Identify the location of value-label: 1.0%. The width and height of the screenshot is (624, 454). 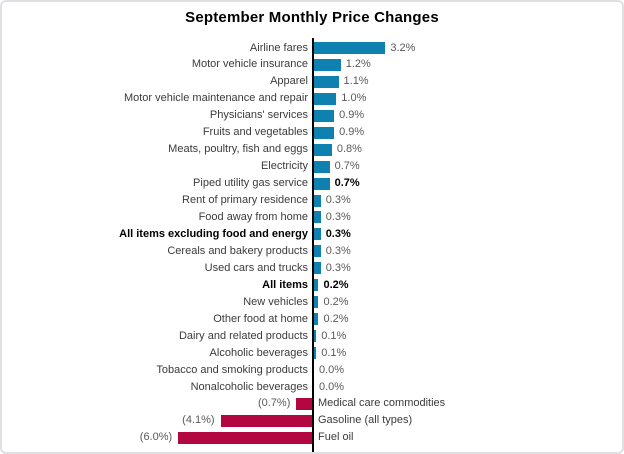
(354, 98).